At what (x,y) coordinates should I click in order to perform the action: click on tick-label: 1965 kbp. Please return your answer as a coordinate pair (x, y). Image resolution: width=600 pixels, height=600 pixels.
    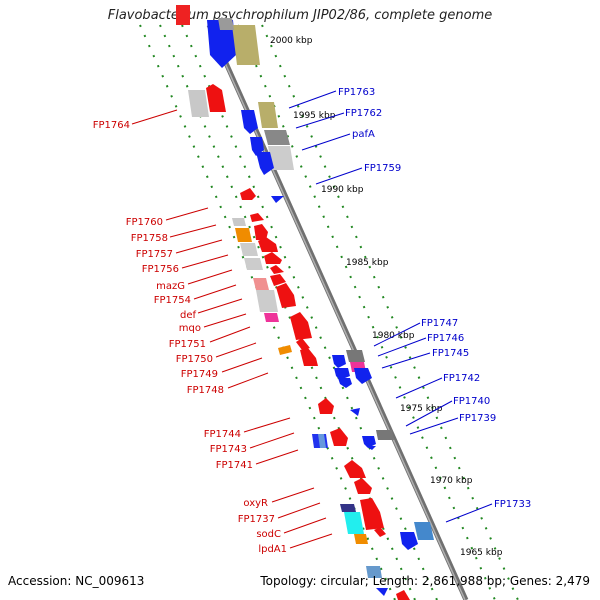
    Looking at the image, I should click on (481, 553).